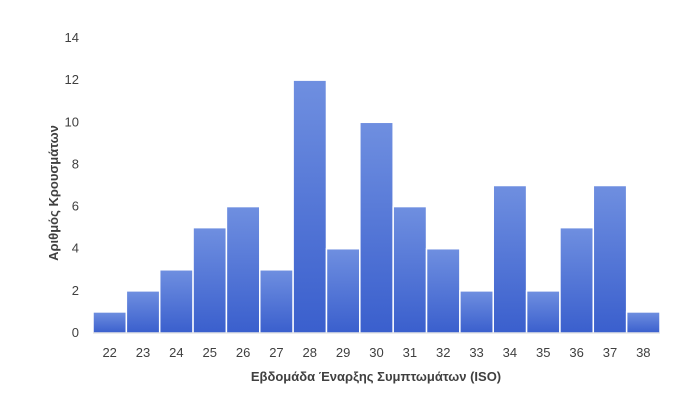 This screenshot has width=700, height=420. I want to click on y-tick-labels: 0 2 4 6 8 10 12 14, so click(72, 185).